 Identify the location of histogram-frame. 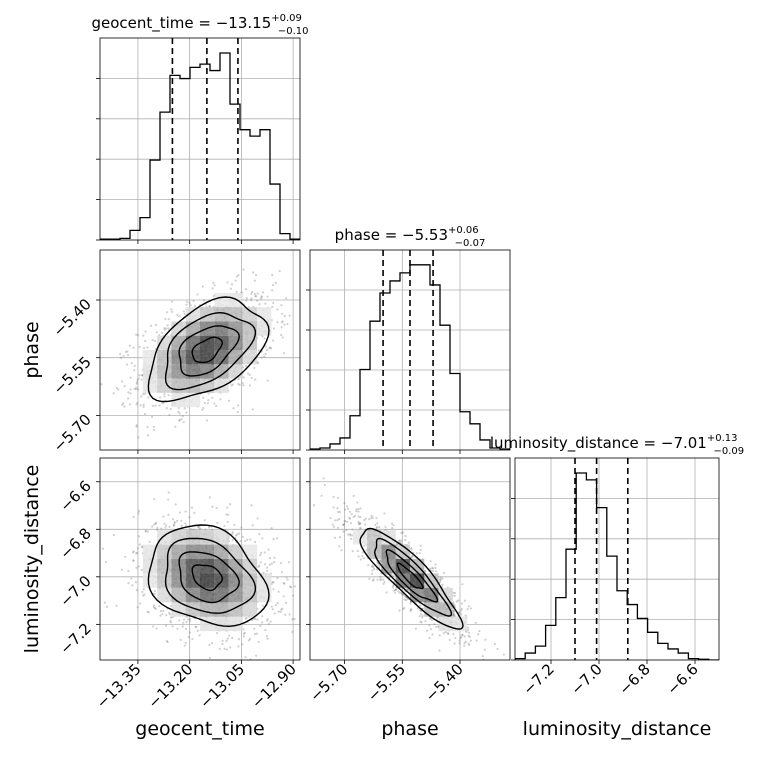
(617, 559).